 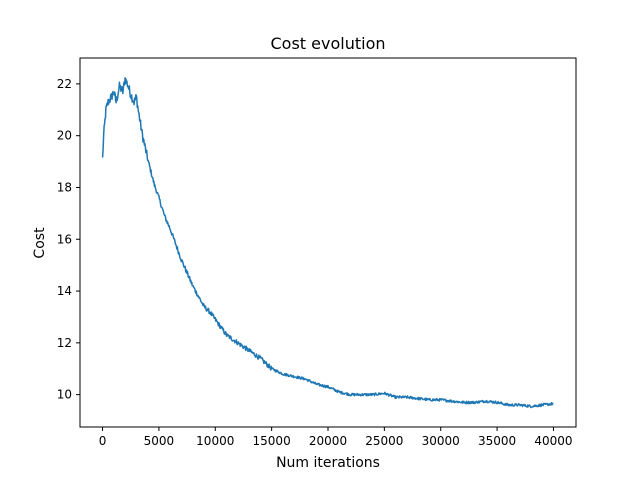 I want to click on y-axis-label: Cost, so click(x=40, y=243).